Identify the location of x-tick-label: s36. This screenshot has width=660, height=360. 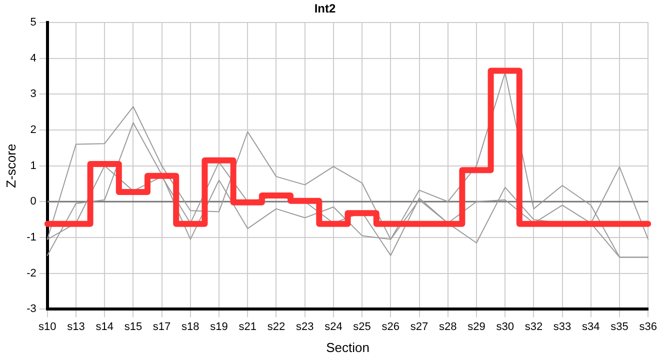
(648, 326).